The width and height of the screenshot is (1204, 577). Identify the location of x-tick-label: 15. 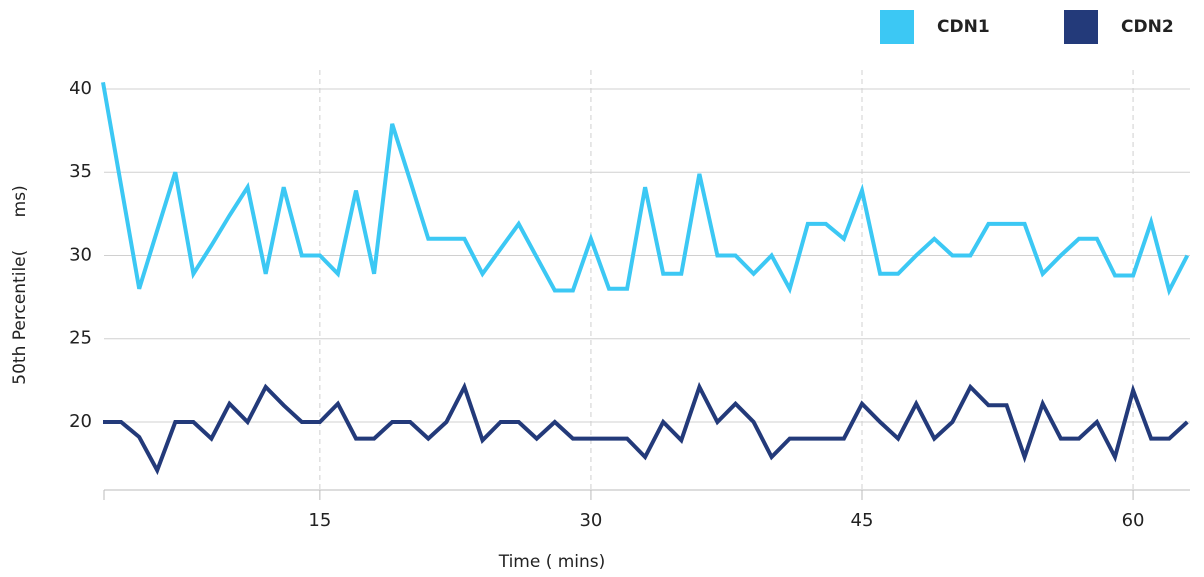
(319, 520).